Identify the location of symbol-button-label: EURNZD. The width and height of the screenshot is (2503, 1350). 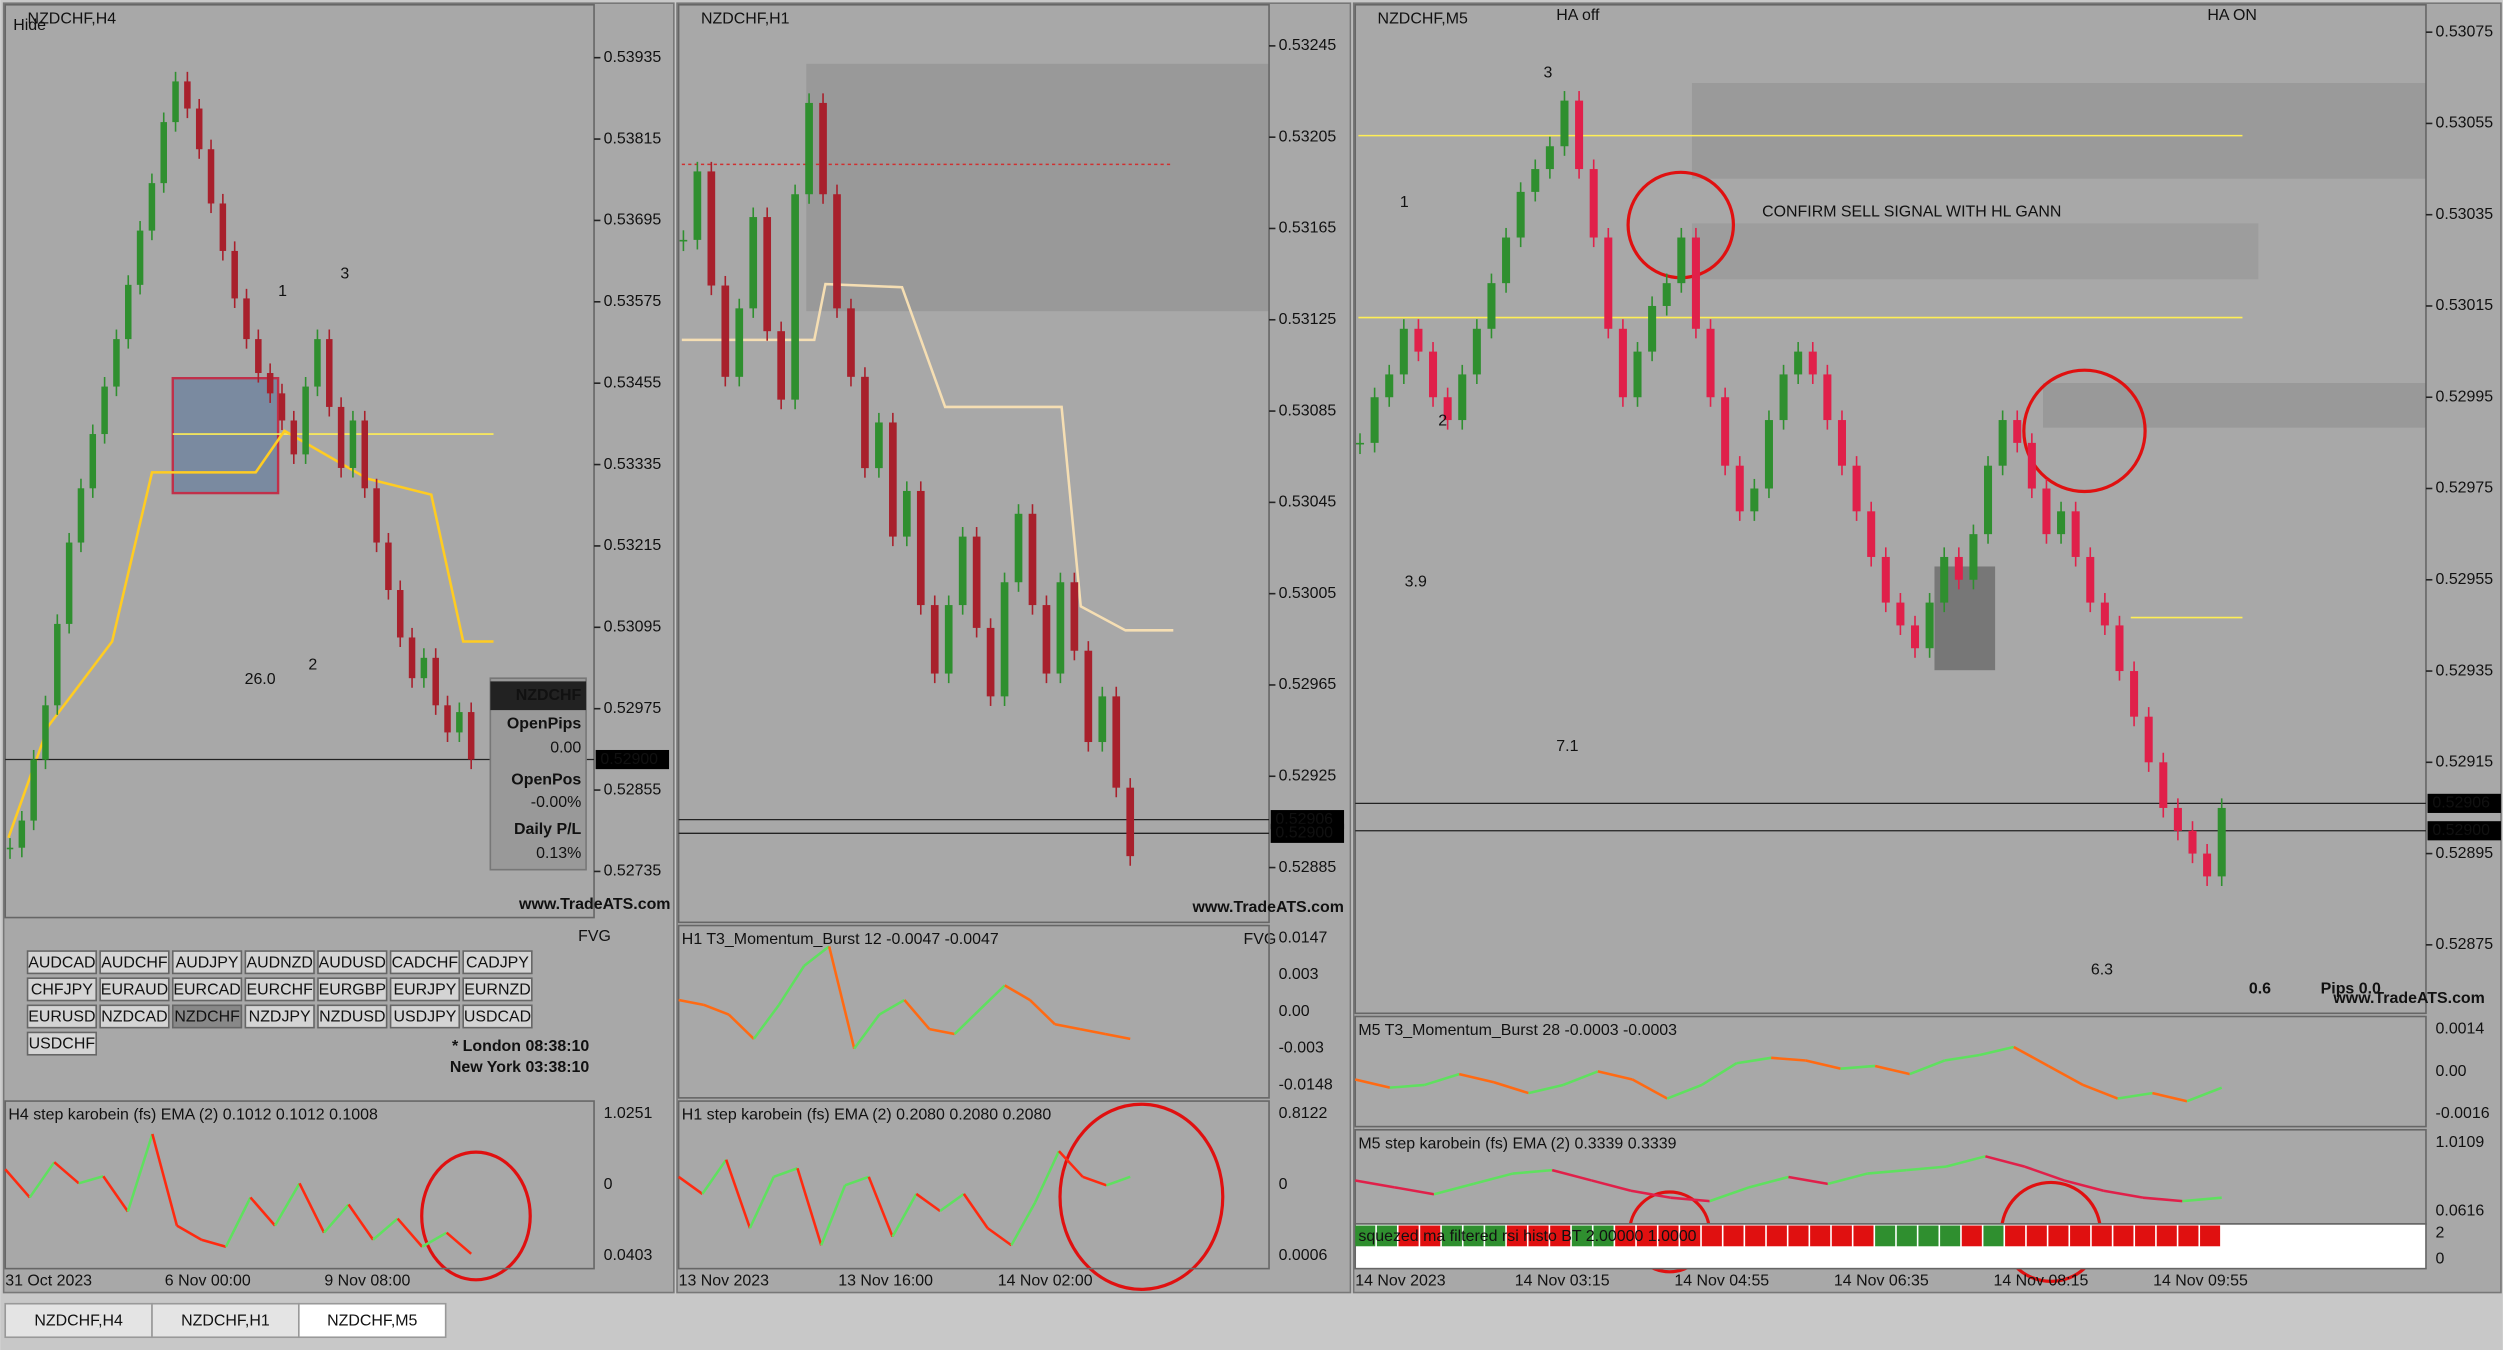
(497, 989).